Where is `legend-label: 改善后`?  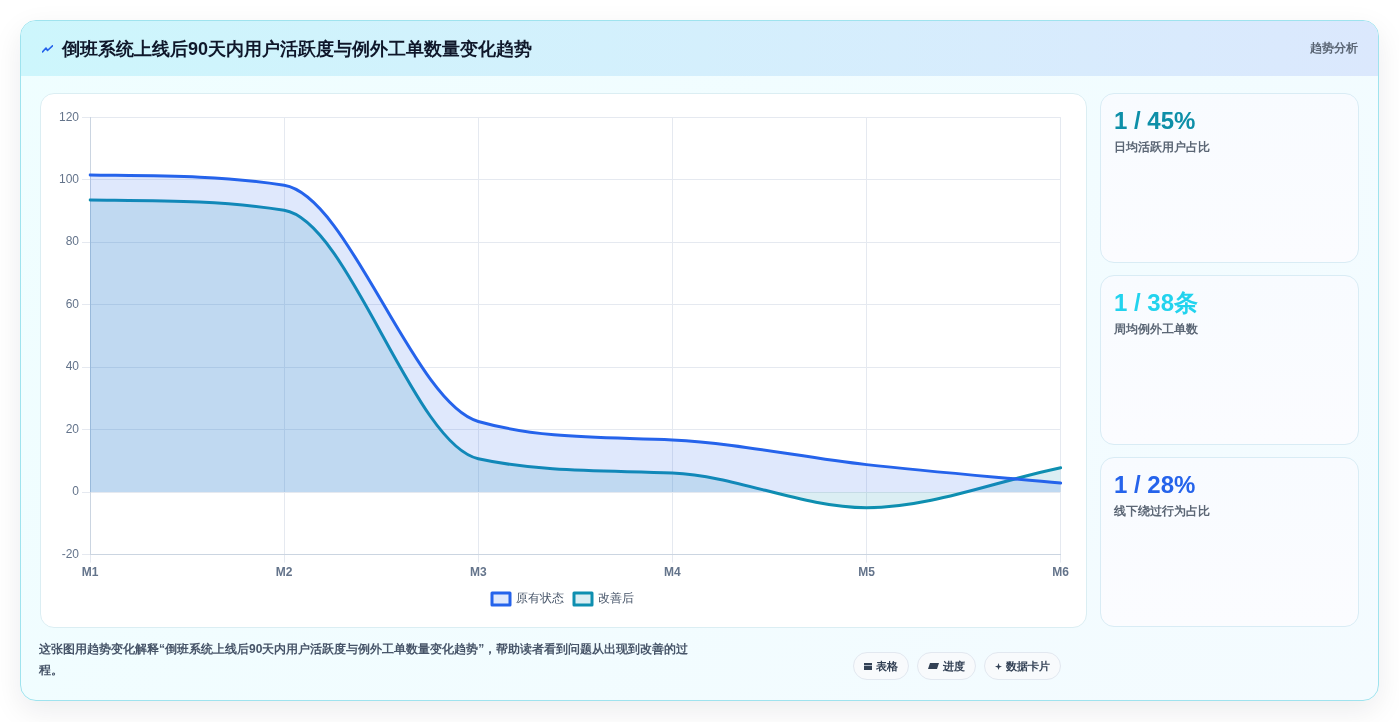 legend-label: 改善后 is located at coordinates (616, 598).